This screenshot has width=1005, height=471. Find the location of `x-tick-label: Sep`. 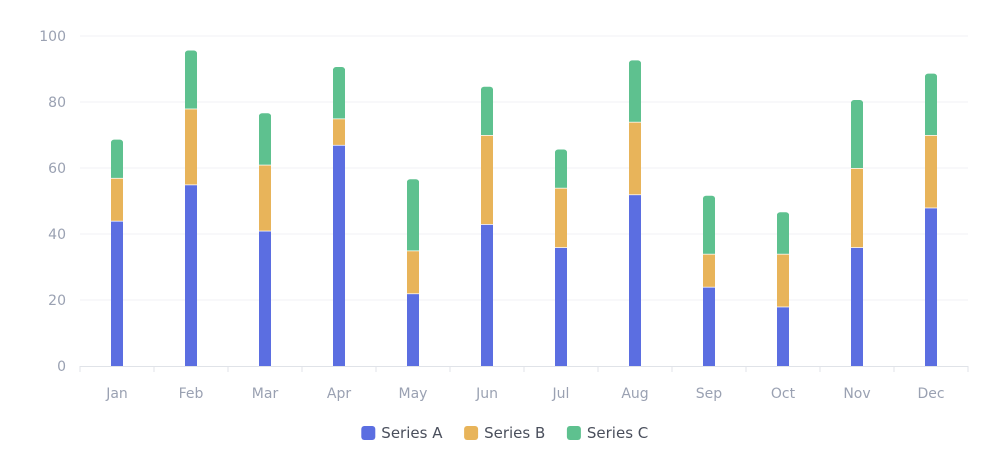

x-tick-label: Sep is located at coordinates (709, 394).